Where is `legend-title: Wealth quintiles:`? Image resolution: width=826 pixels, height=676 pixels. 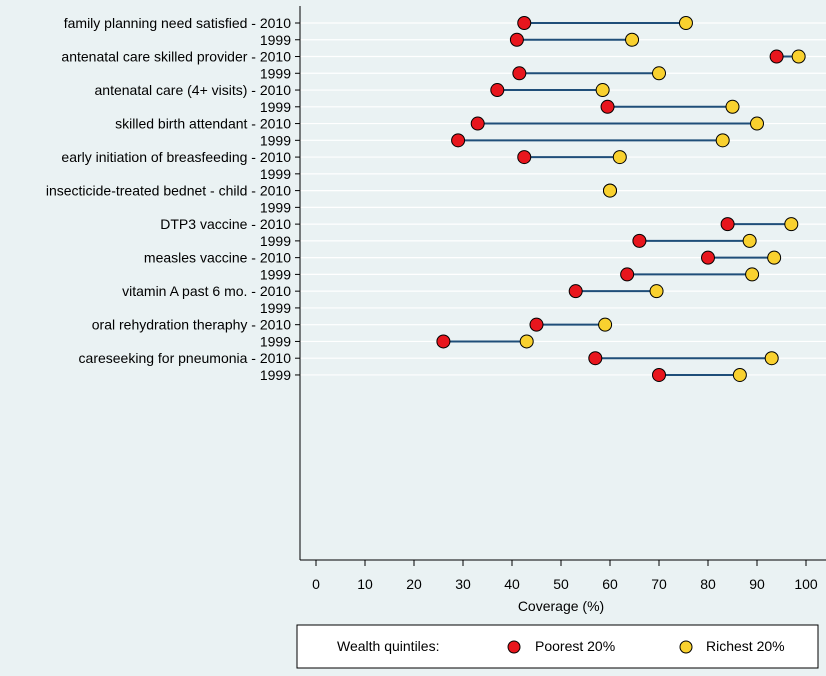
legend-title: Wealth quintiles: is located at coordinates (388, 646).